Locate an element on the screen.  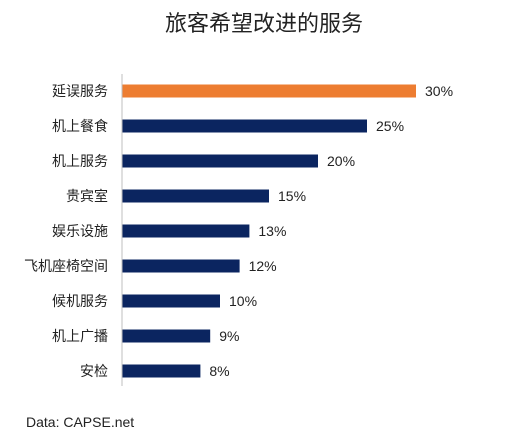
category-label: 机上服务 is located at coordinates (80, 162).